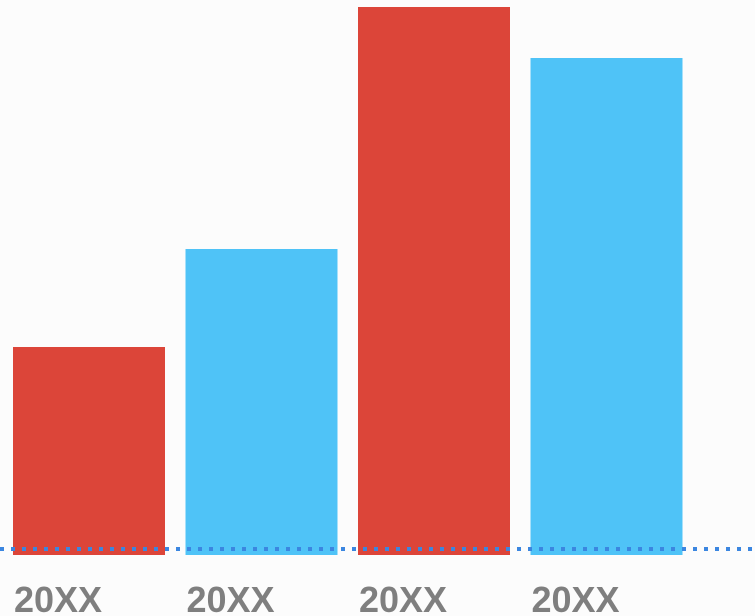 The image size is (755, 616). What do you see at coordinates (58, 597) in the screenshot?
I see `x-tick-label-1: 20XX` at bounding box center [58, 597].